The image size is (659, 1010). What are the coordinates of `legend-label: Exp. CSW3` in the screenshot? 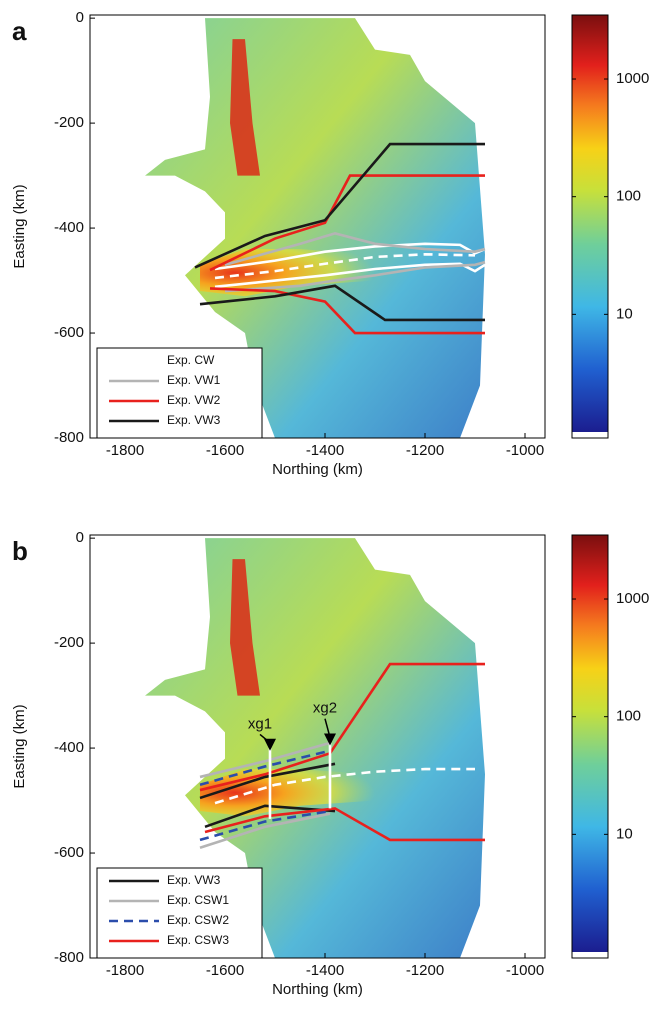 It's located at (198, 940).